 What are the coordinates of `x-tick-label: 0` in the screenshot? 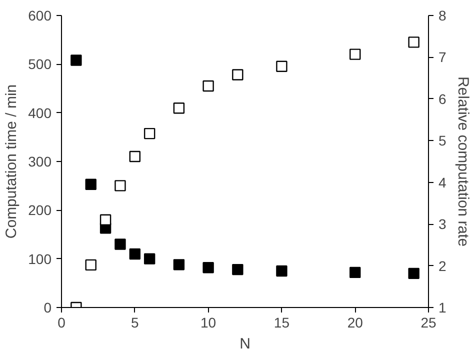 It's located at (62, 322).